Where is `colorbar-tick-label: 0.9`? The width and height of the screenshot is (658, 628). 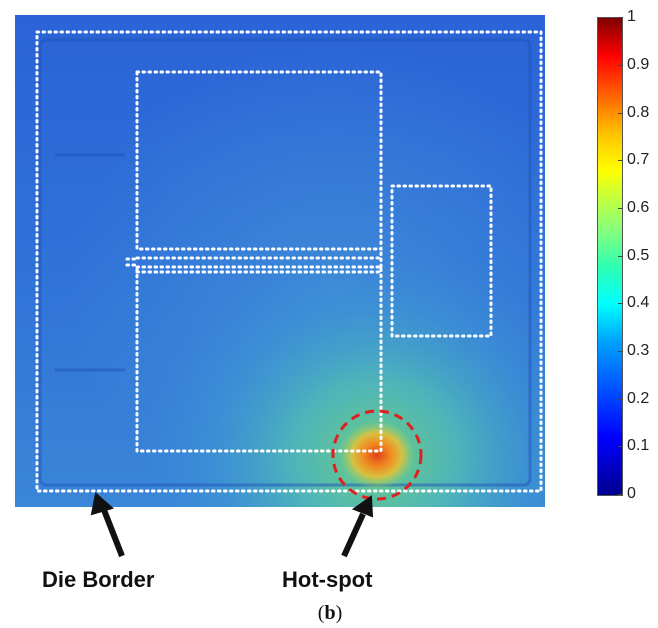
colorbar-tick-label: 0.9 is located at coordinates (638, 64).